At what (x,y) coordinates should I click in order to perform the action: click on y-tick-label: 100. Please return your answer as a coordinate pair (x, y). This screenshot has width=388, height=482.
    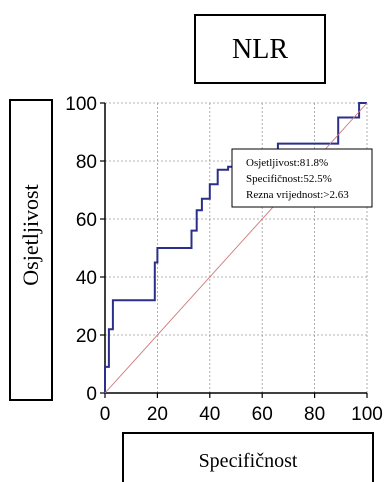
    Looking at the image, I should click on (81, 104).